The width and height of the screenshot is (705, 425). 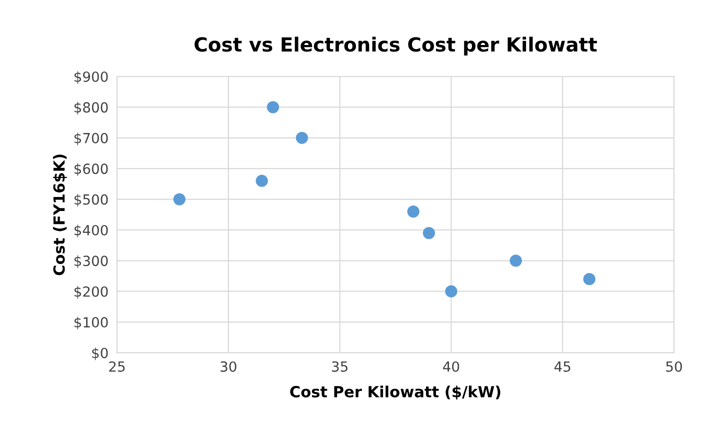 What do you see at coordinates (91, 108) in the screenshot?
I see `y-tick-label: $800` at bounding box center [91, 108].